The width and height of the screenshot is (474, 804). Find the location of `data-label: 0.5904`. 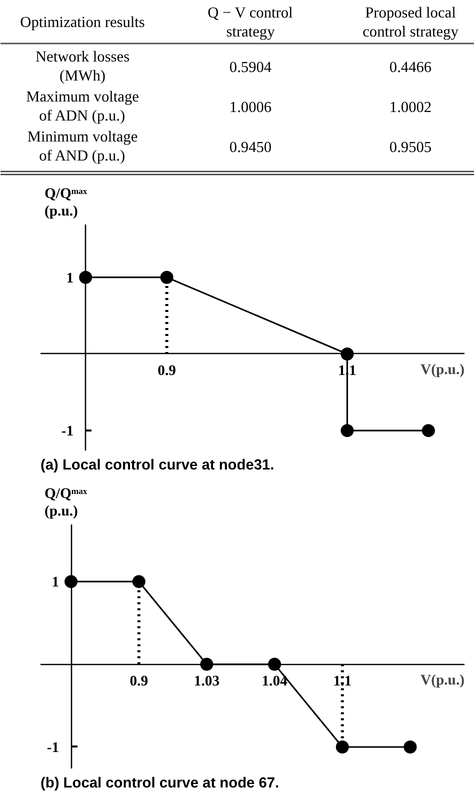

data-label: 0.5904 is located at coordinates (250, 67).